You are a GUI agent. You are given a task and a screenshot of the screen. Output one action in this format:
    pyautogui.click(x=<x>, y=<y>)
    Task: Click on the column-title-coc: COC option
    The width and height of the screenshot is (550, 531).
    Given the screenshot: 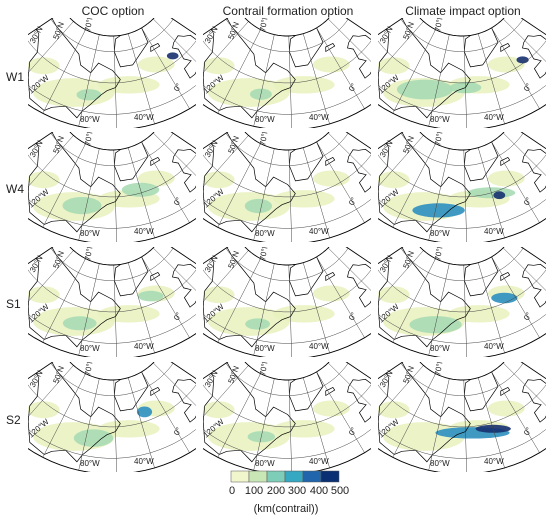 What is the action you would take?
    pyautogui.click(x=113, y=11)
    